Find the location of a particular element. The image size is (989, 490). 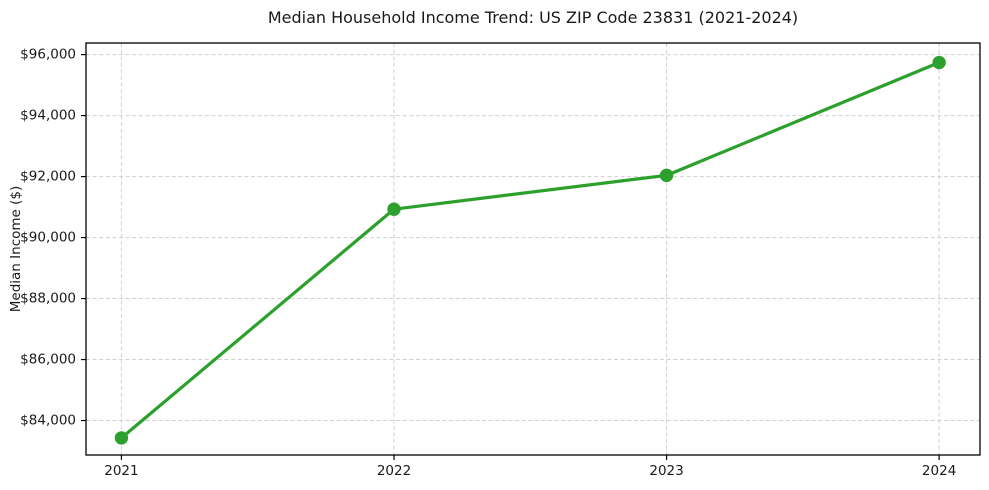

x-tick-label: 2022 is located at coordinates (394, 471).